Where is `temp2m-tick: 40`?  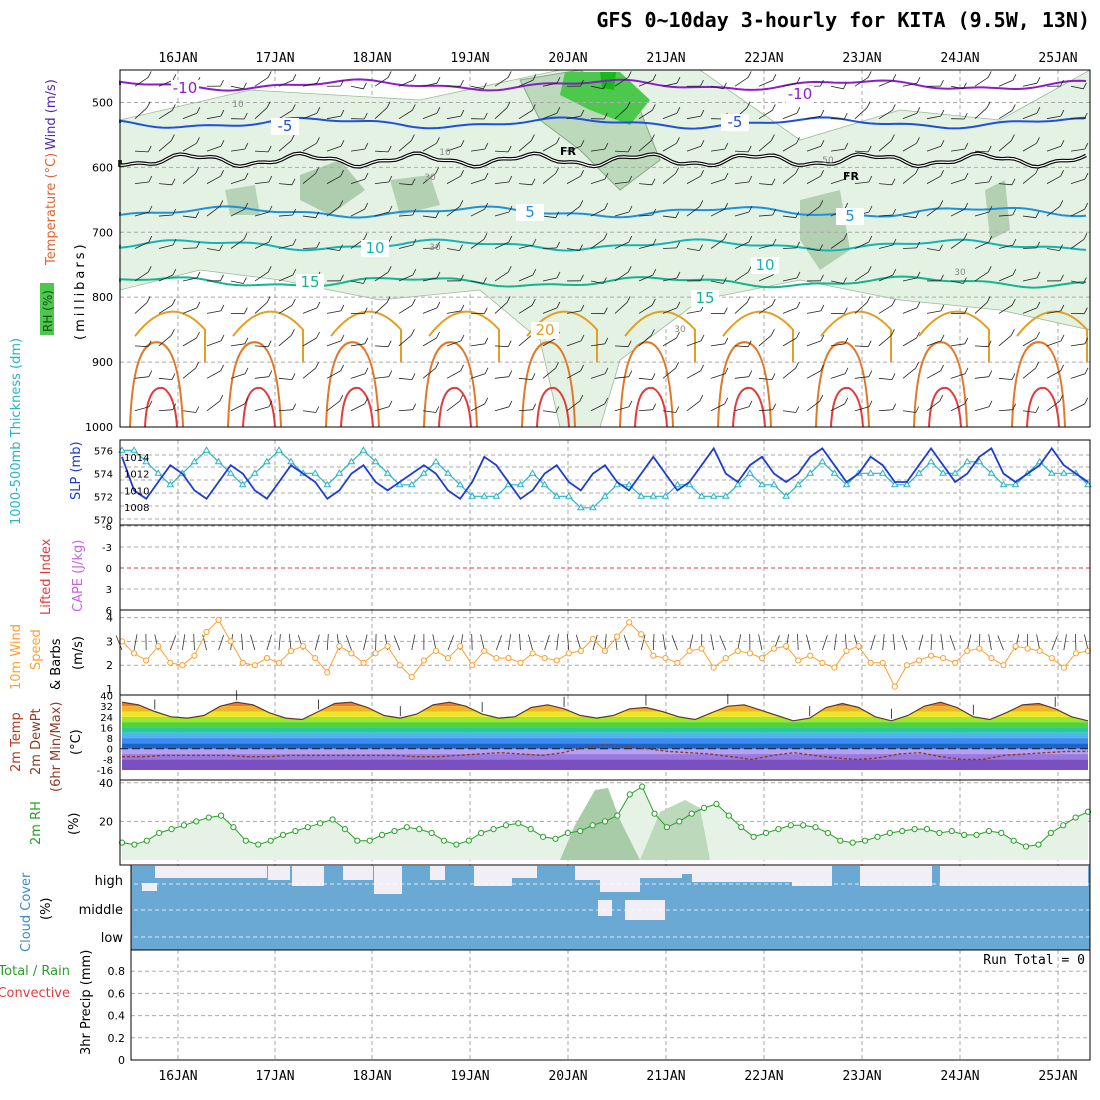 temp2m-tick: 40 is located at coordinates (106, 697).